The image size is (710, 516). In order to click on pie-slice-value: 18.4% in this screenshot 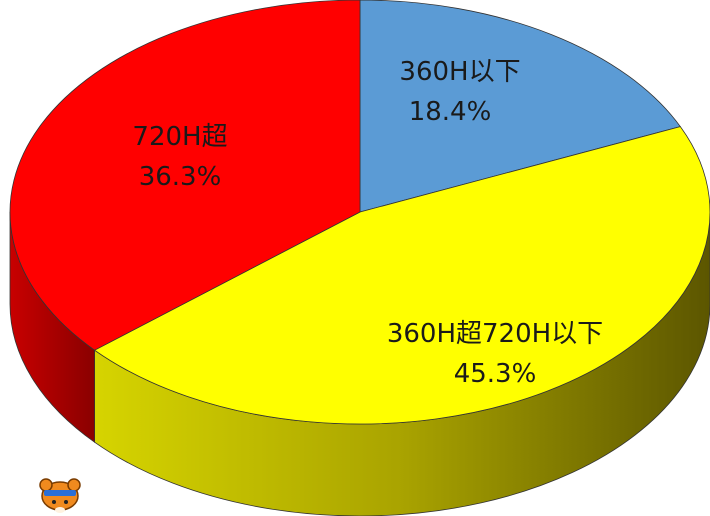, I will do `click(450, 112)`.